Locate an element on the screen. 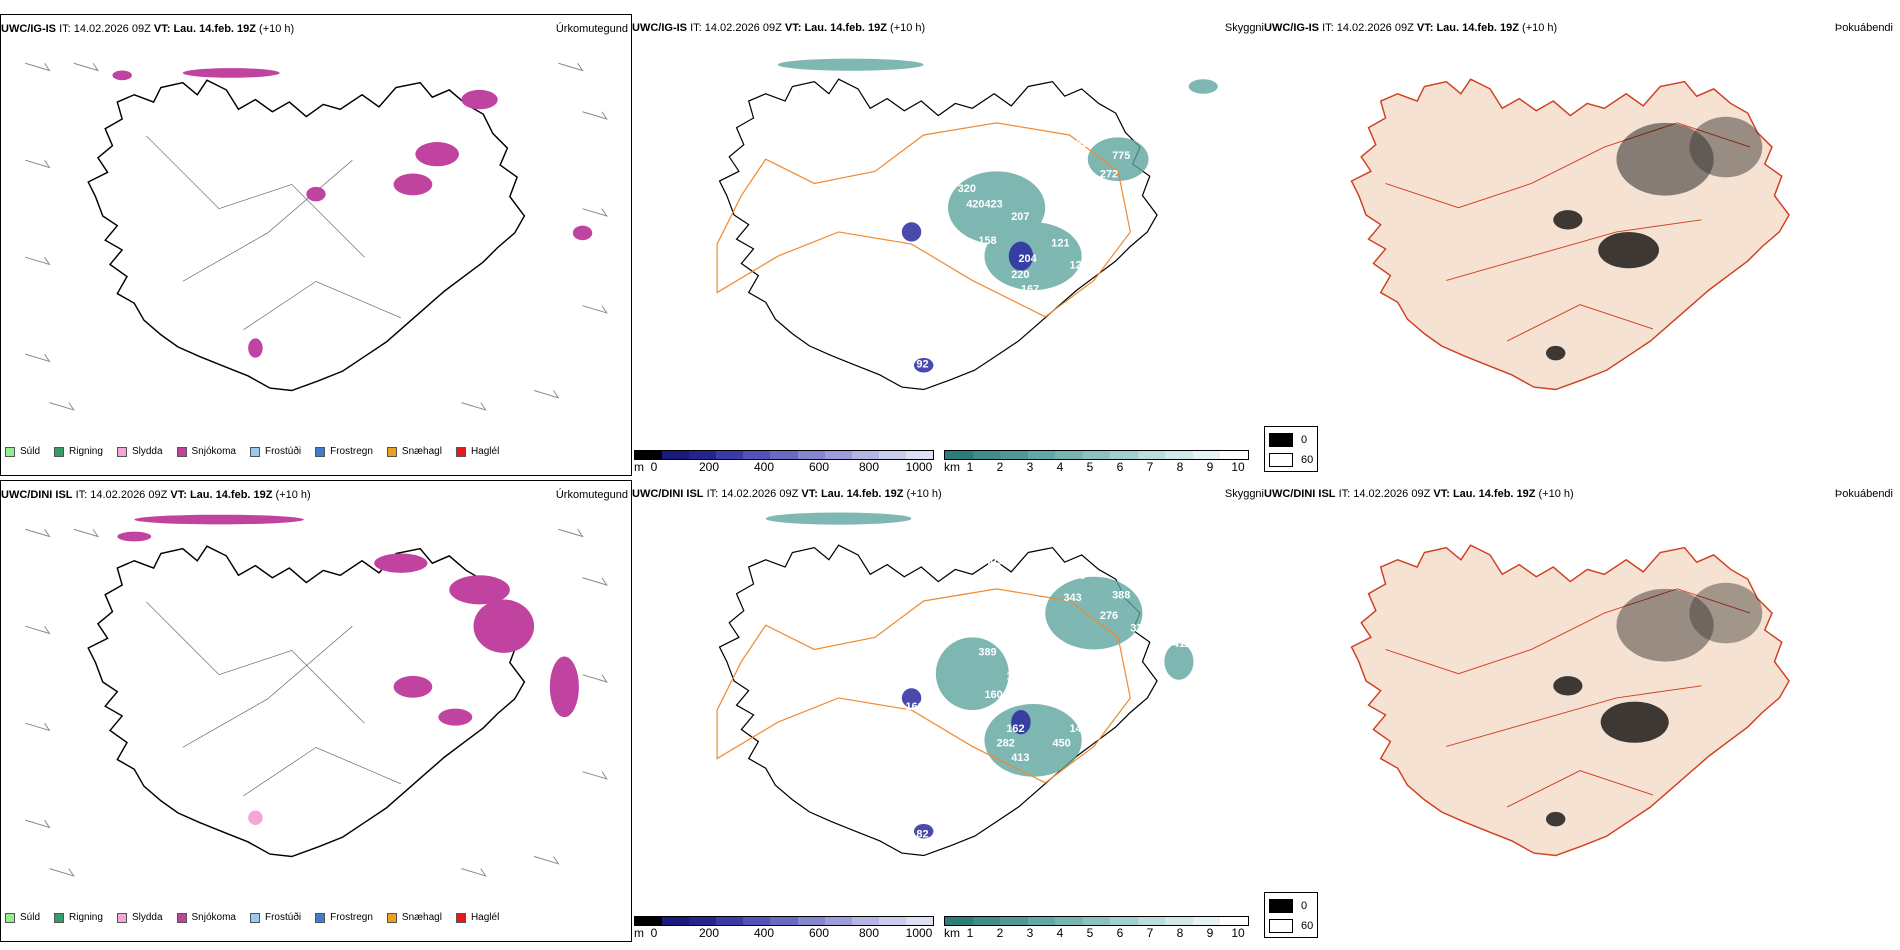 This screenshot has height=950, width=1900. ceiling-label: 276 is located at coordinates (1109, 616).